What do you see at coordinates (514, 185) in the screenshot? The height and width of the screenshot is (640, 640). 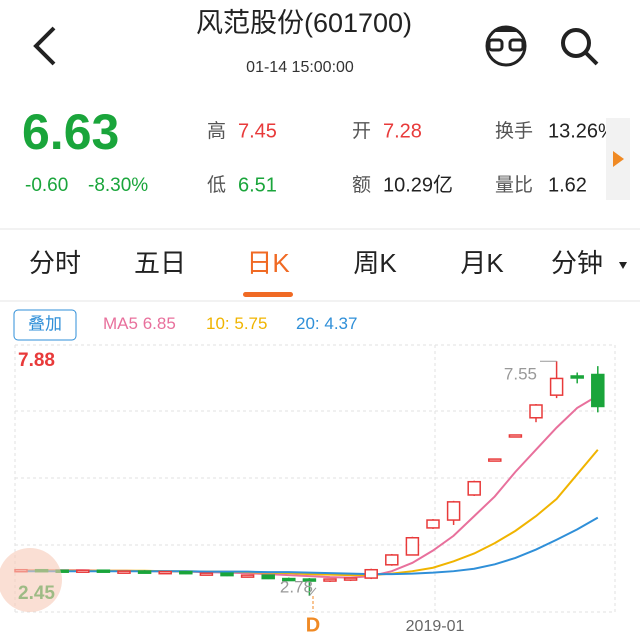 I see `field-label: 量比` at bounding box center [514, 185].